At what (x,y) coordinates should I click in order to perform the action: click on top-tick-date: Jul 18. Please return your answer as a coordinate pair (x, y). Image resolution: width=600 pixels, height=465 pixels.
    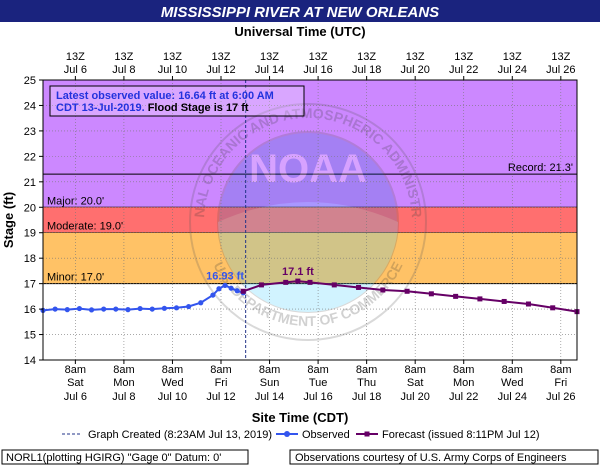
    Looking at the image, I should click on (366, 70).